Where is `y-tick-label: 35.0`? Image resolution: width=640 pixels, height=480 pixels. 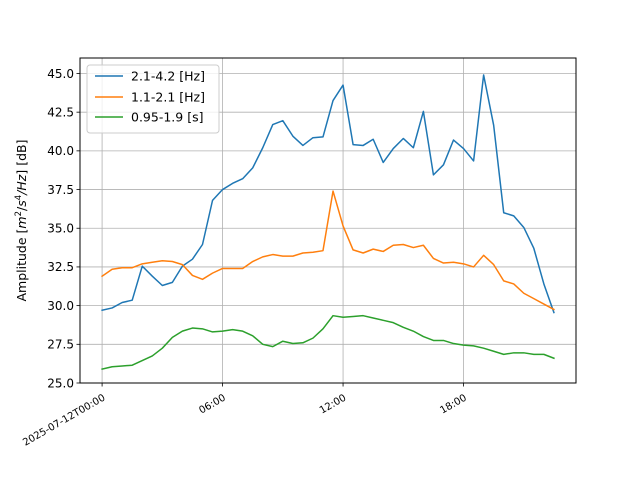
y-tick-label: 35.0 is located at coordinates (60, 229).